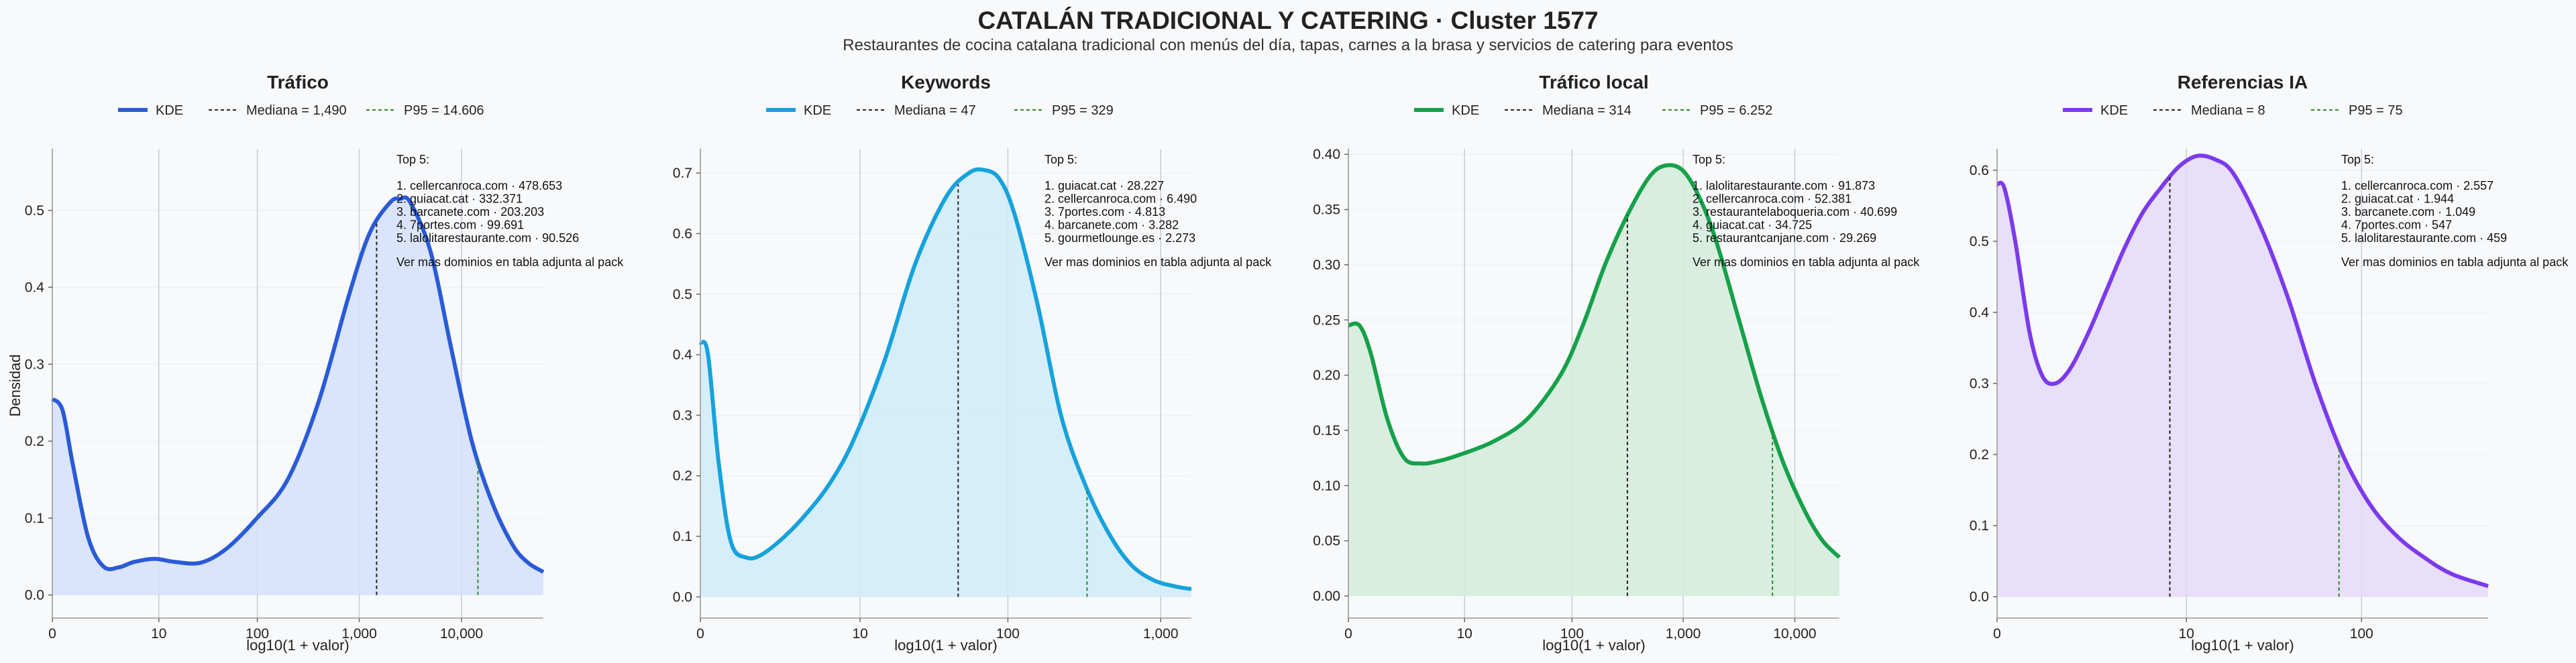  Describe the element at coordinates (1119, 238) in the screenshot. I see `top5-item: 5. gourmetlounge.es · 2.273` at that location.